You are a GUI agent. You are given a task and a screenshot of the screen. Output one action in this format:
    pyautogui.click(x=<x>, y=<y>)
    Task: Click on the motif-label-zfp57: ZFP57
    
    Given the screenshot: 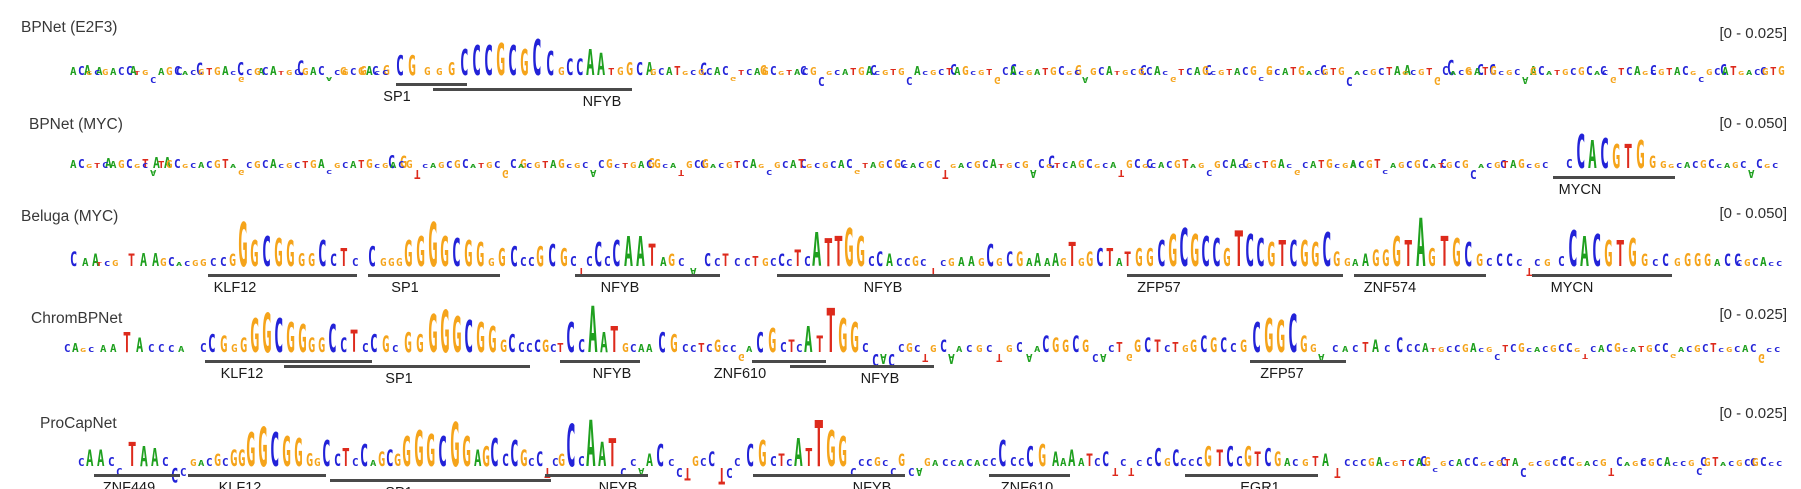 What is the action you would take?
    pyautogui.click(x=1282, y=374)
    